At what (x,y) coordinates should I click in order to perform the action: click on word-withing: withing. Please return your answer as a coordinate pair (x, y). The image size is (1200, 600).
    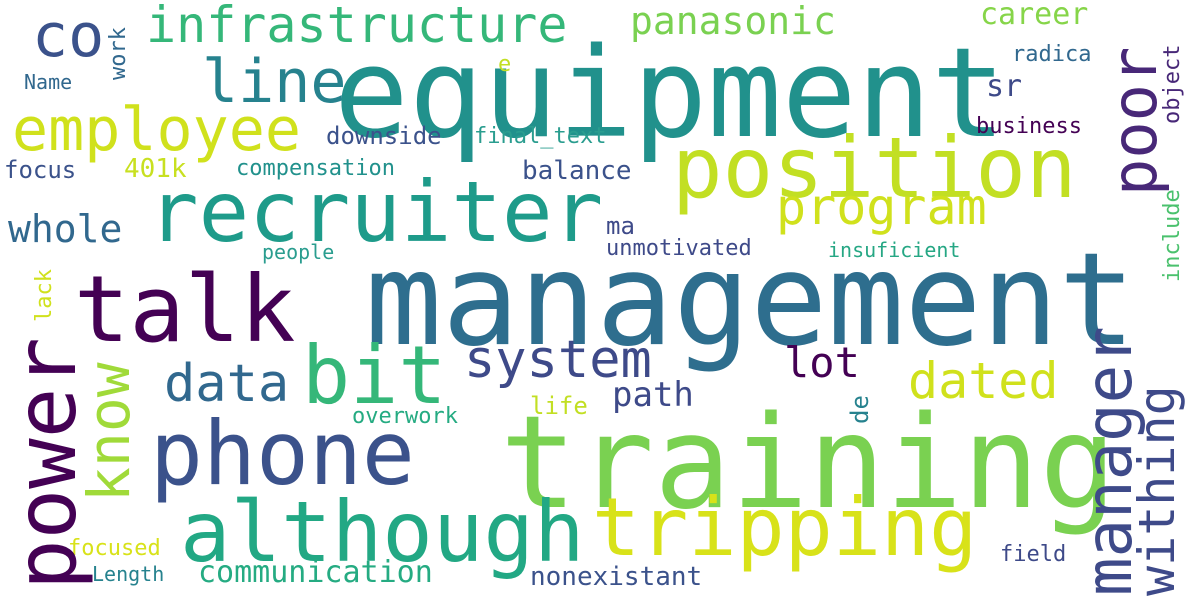
    Looking at the image, I should click on (1157, 490).